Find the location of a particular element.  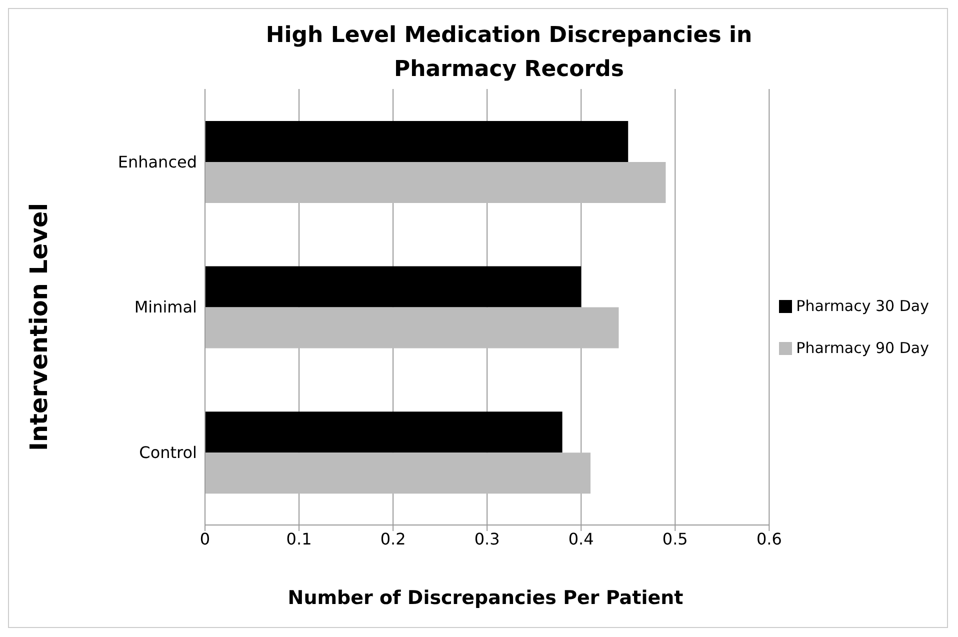

x-axis-title: Number of Discrepancies Per Patient is located at coordinates (485, 598).